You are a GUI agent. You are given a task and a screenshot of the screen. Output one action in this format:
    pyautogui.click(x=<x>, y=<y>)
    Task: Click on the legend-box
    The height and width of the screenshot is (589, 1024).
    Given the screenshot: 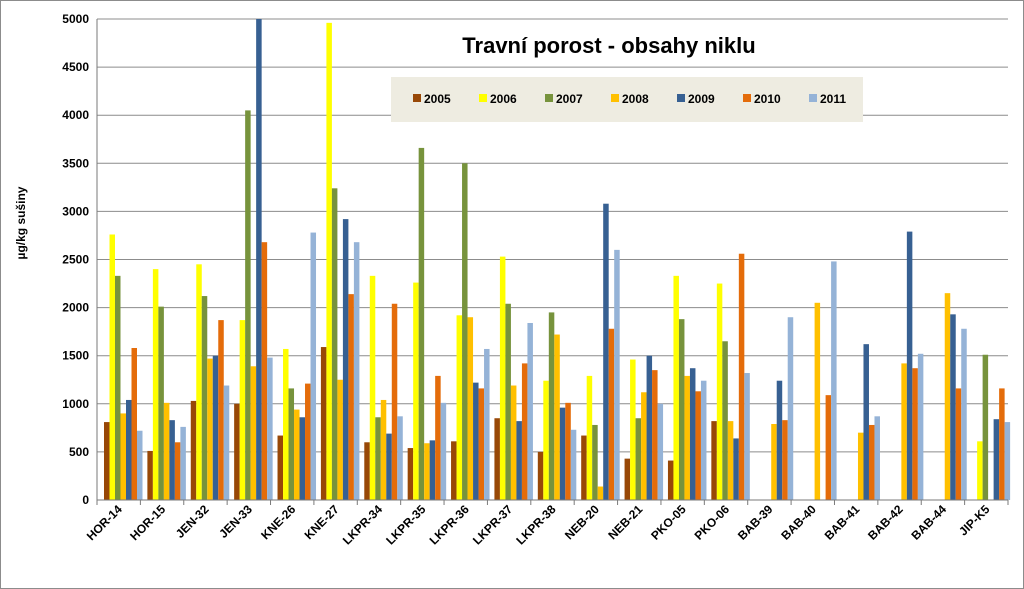 What is the action you would take?
    pyautogui.click(x=627, y=99)
    